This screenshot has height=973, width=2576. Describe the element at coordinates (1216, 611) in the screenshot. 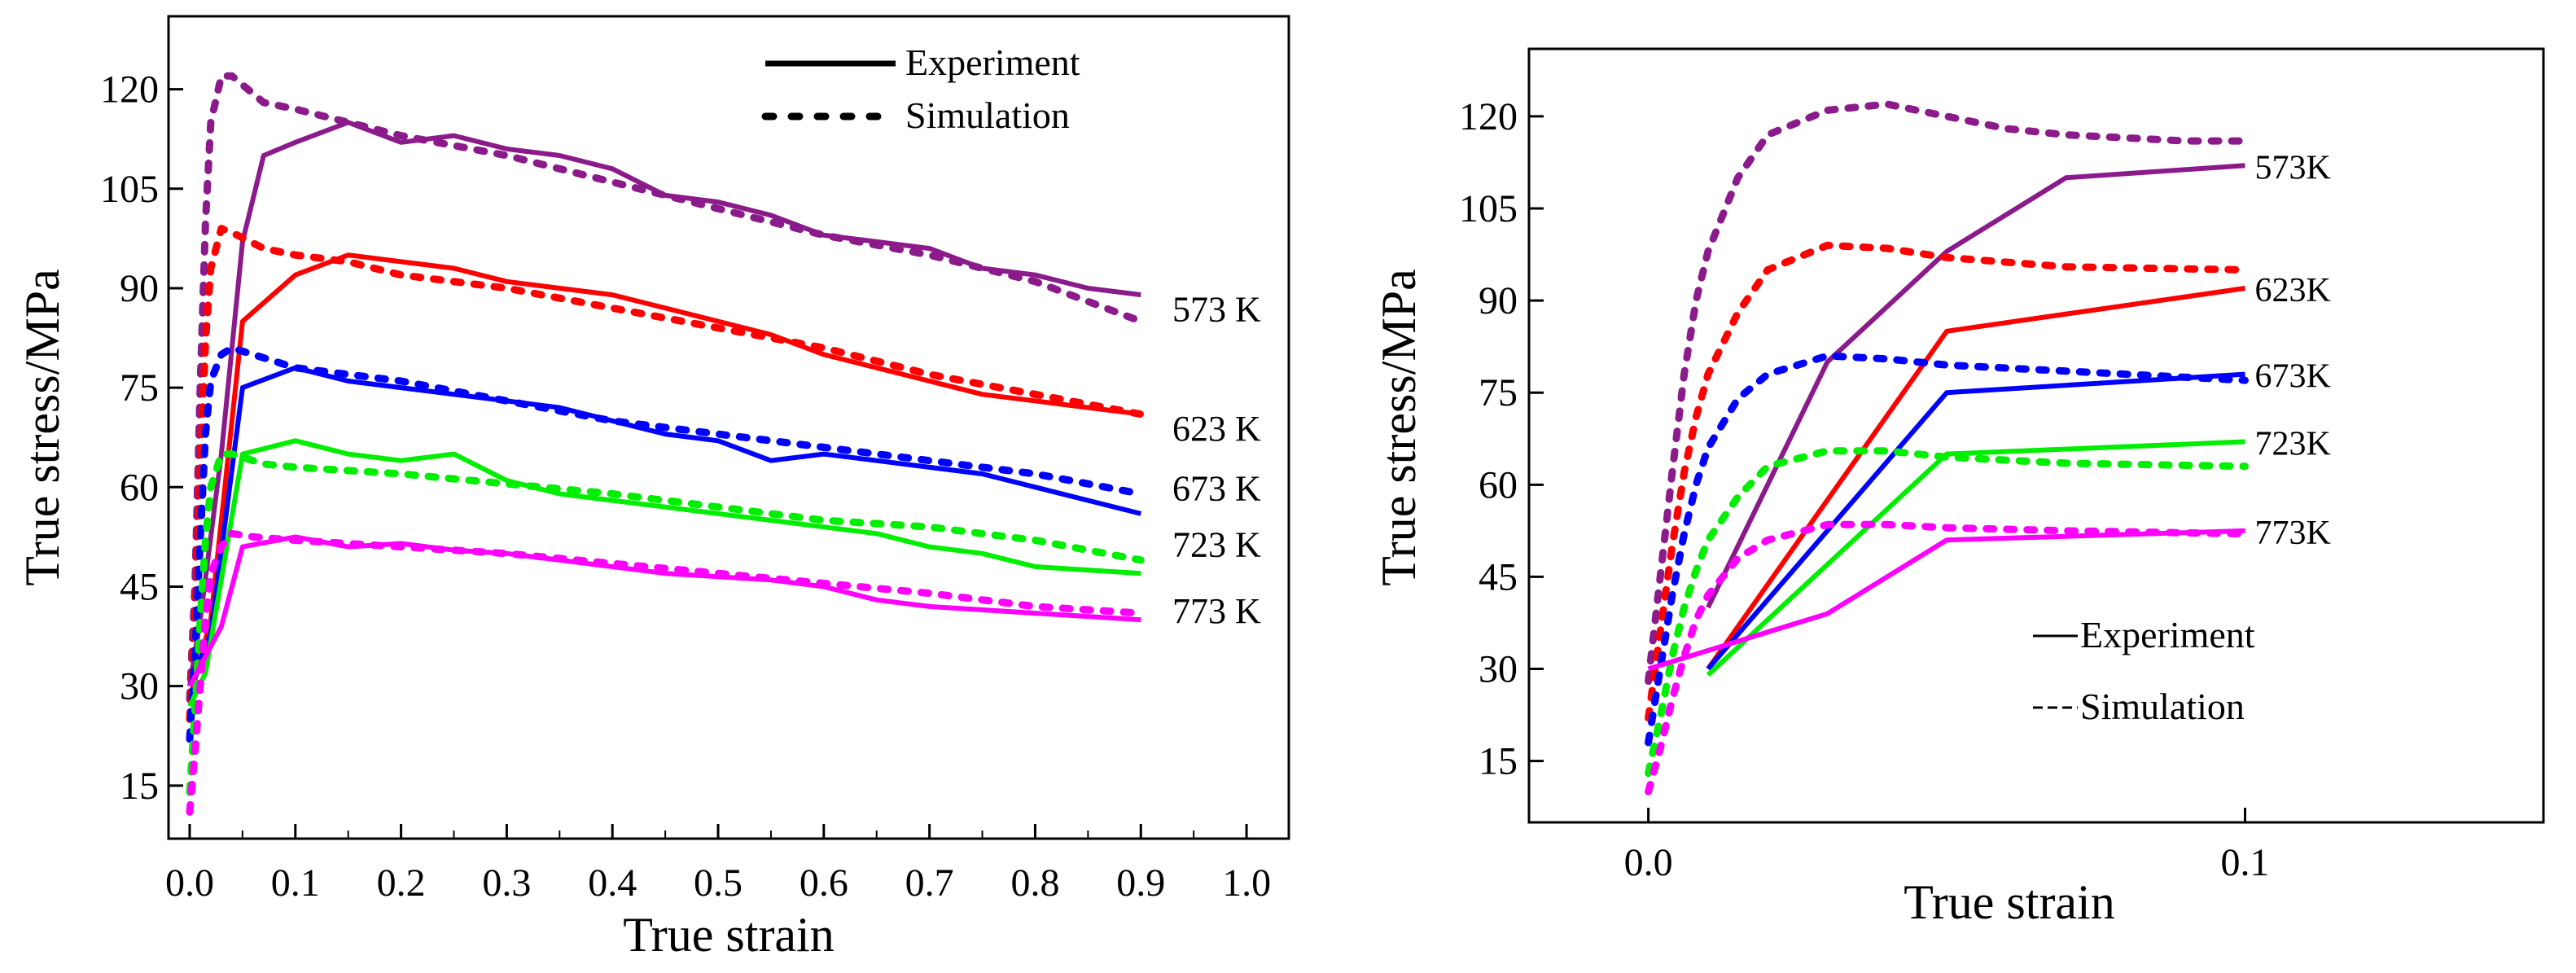

I see `temperature-label-773k: 773 K` at that location.